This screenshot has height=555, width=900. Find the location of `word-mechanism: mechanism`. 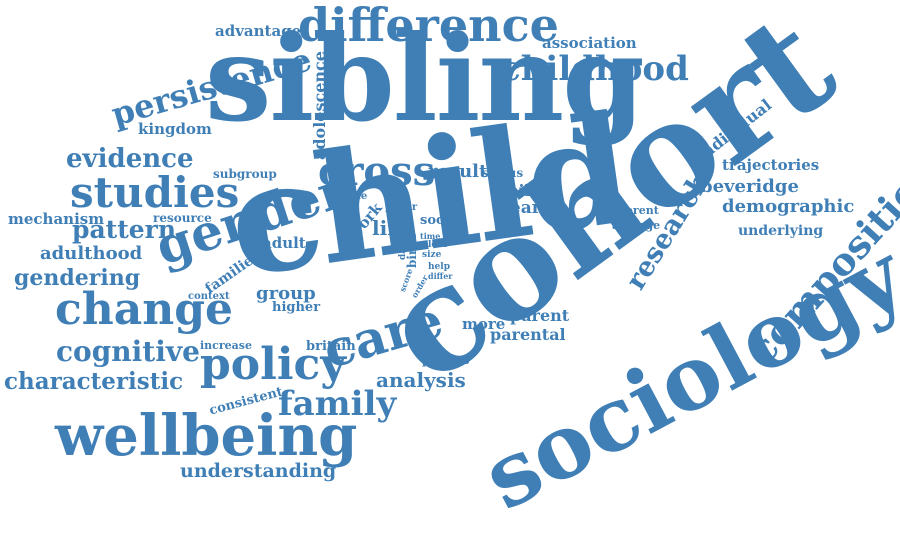

word-mechanism: mechanism is located at coordinates (56, 219).